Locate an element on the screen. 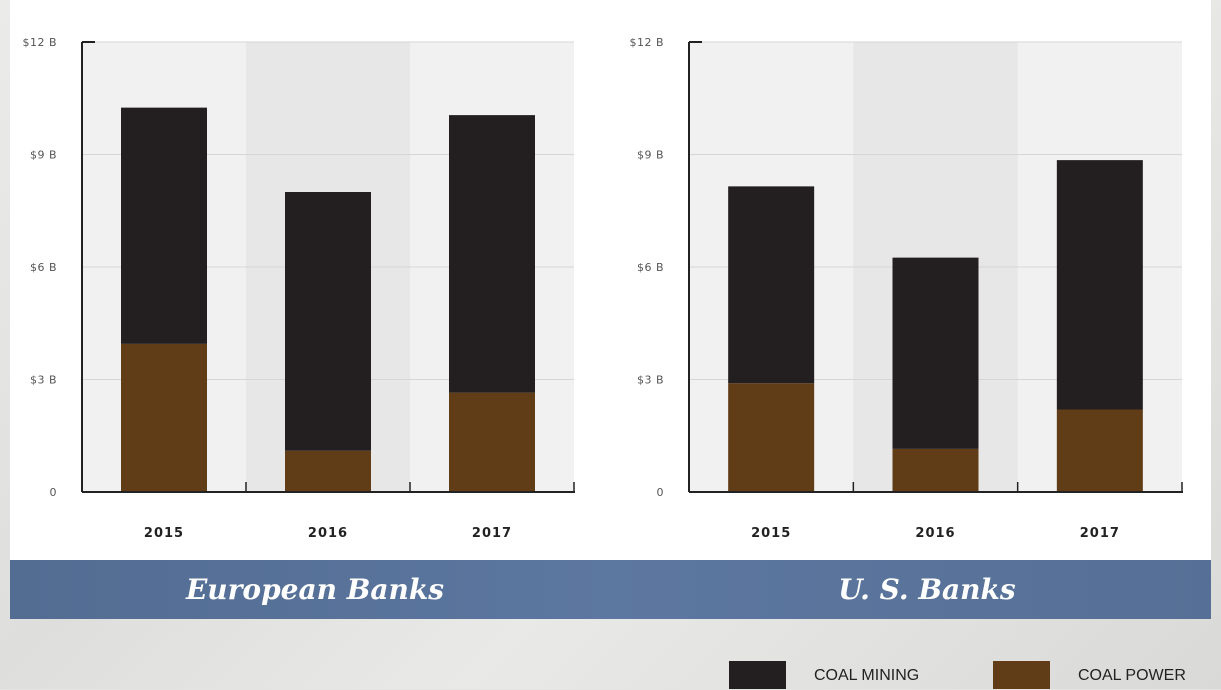 This screenshot has width=1221, height=690. title-banner is located at coordinates (610, 589).